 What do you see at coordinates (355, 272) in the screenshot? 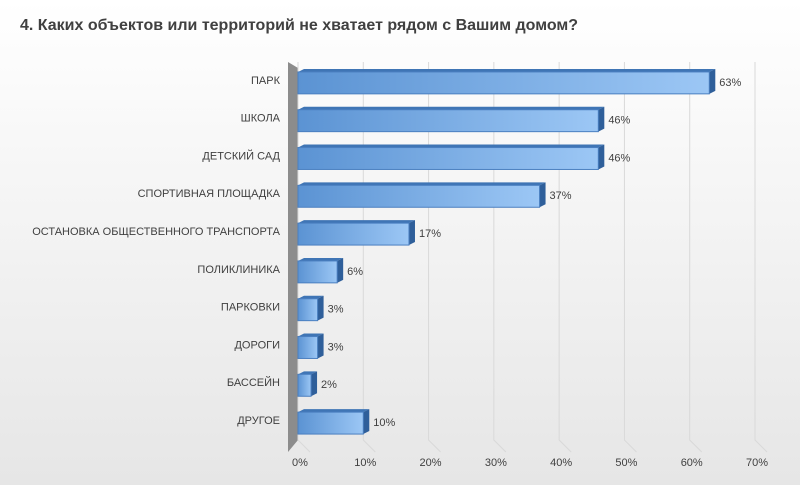
I see `data-label: 6%` at bounding box center [355, 272].